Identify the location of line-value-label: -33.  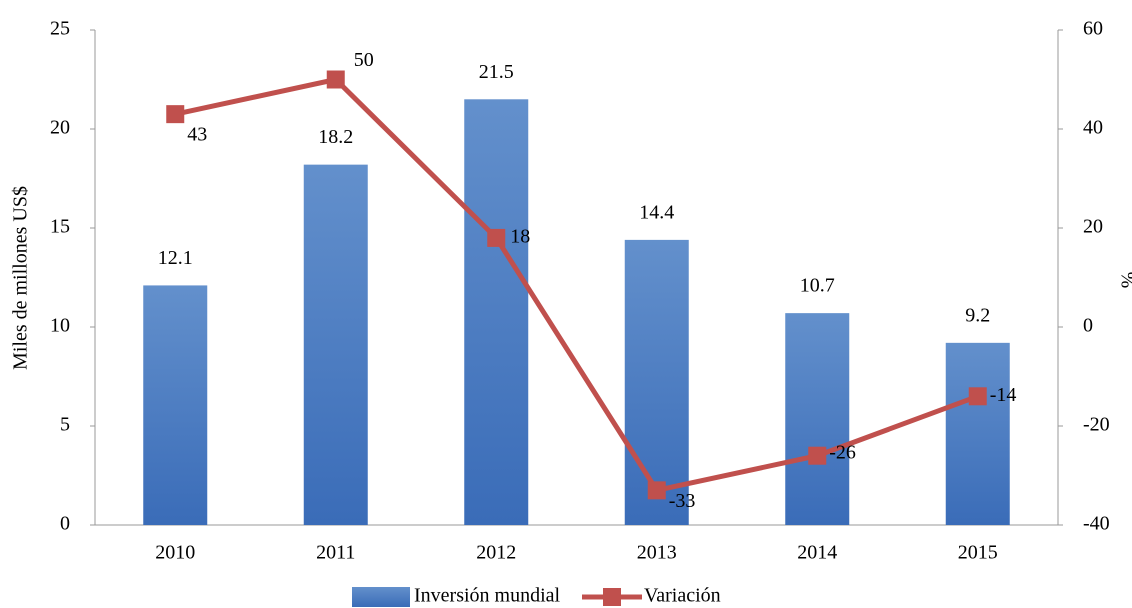
(682, 501).